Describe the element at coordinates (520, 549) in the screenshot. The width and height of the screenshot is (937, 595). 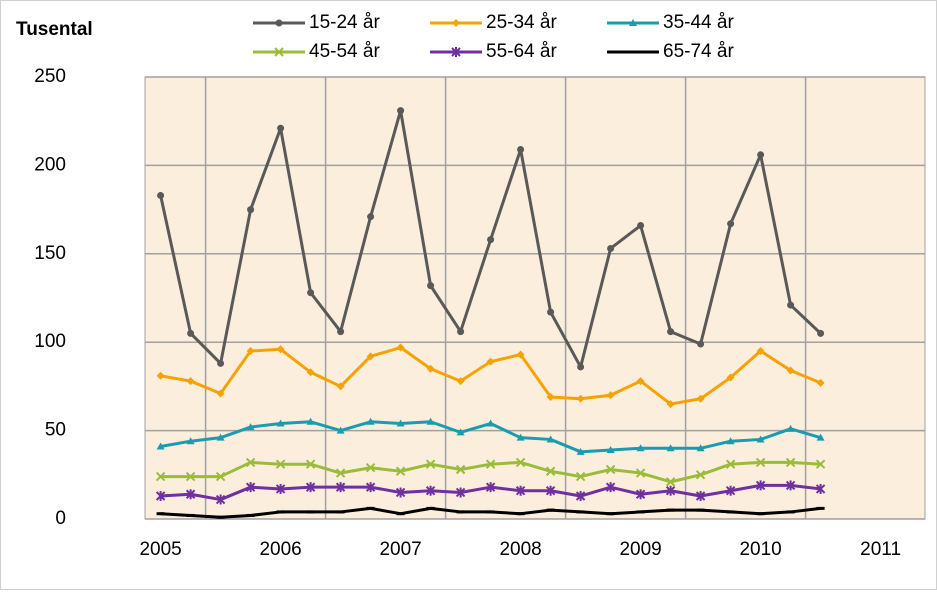
I see `x-tick-label: 2008` at that location.